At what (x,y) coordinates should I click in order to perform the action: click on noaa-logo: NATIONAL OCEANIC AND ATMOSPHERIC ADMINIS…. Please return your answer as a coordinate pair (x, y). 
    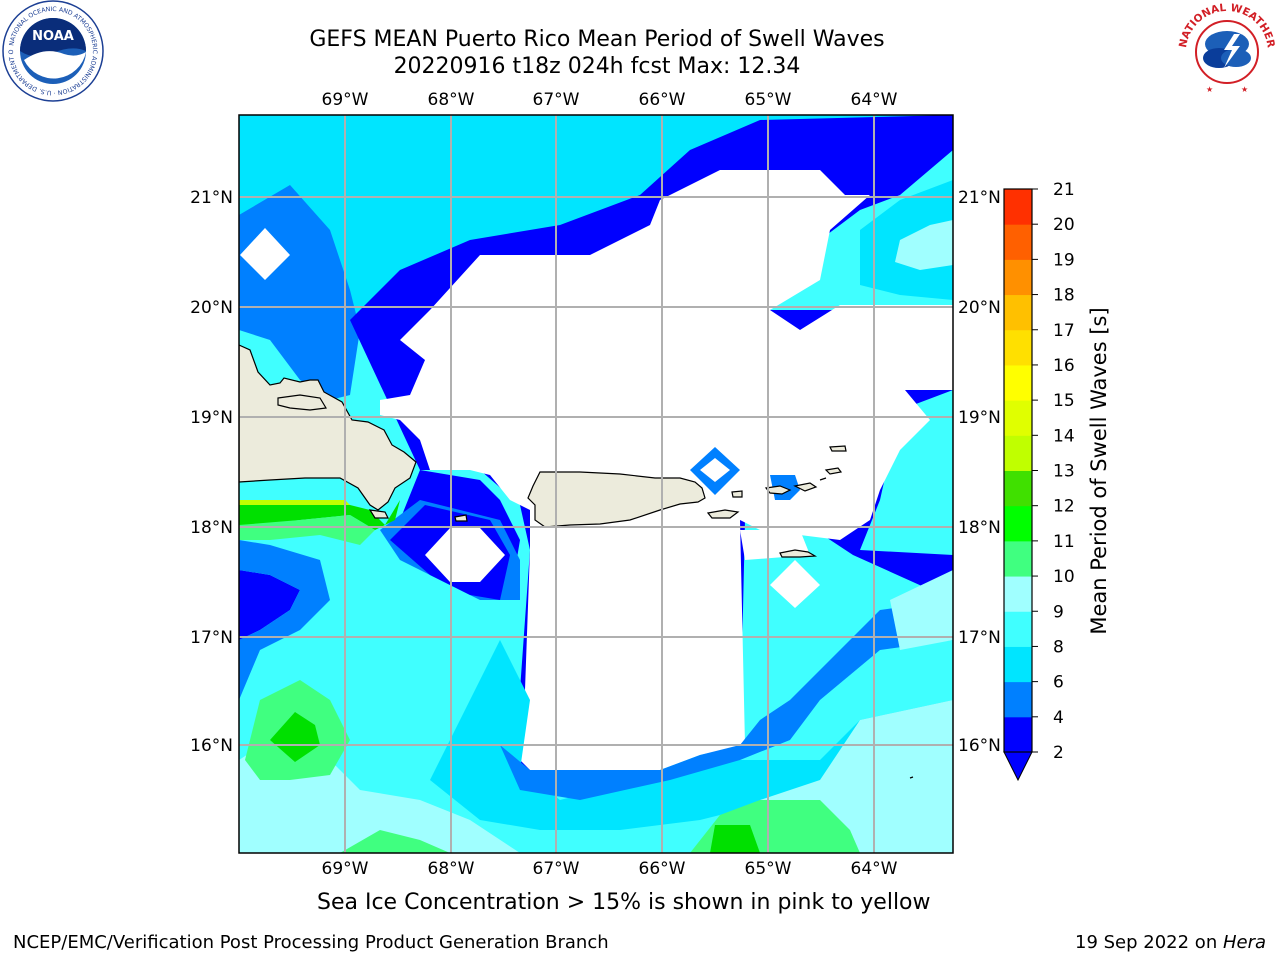
    Looking at the image, I should click on (53, 51).